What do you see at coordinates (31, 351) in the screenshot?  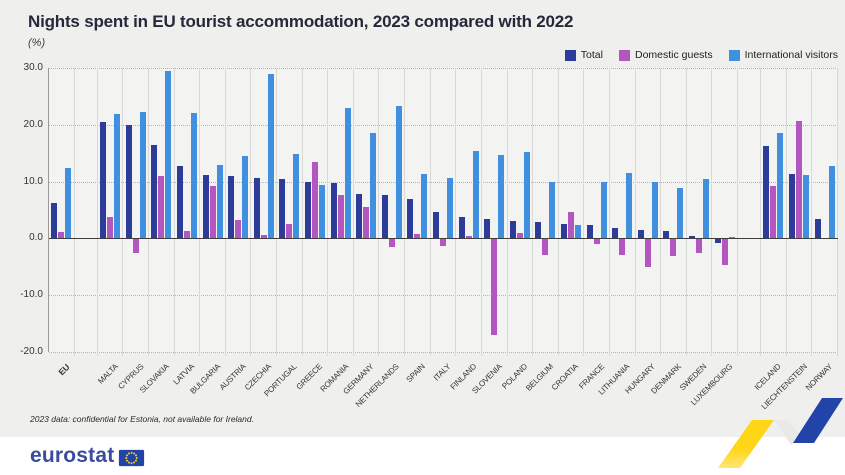 I see `y-axis-tick-label: -20.0` at bounding box center [31, 351].